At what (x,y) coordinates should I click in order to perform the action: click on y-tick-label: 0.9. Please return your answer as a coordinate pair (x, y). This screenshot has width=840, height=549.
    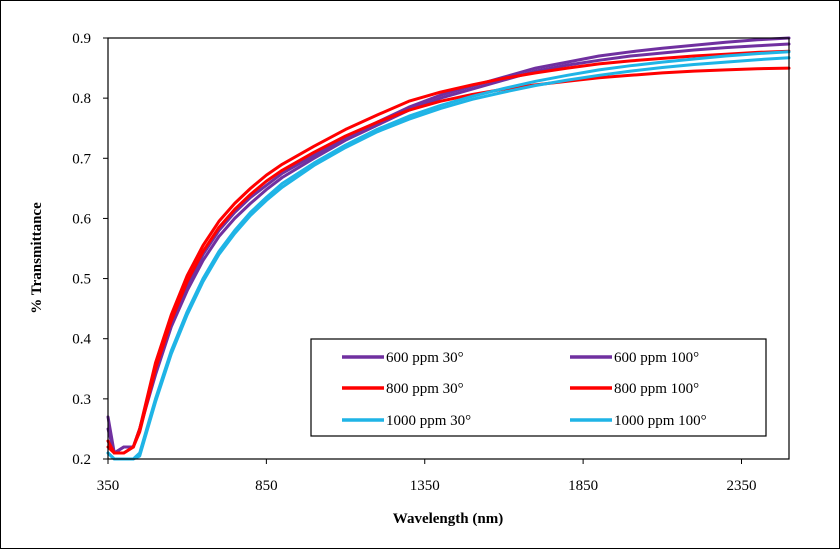
    Looking at the image, I should click on (81, 39).